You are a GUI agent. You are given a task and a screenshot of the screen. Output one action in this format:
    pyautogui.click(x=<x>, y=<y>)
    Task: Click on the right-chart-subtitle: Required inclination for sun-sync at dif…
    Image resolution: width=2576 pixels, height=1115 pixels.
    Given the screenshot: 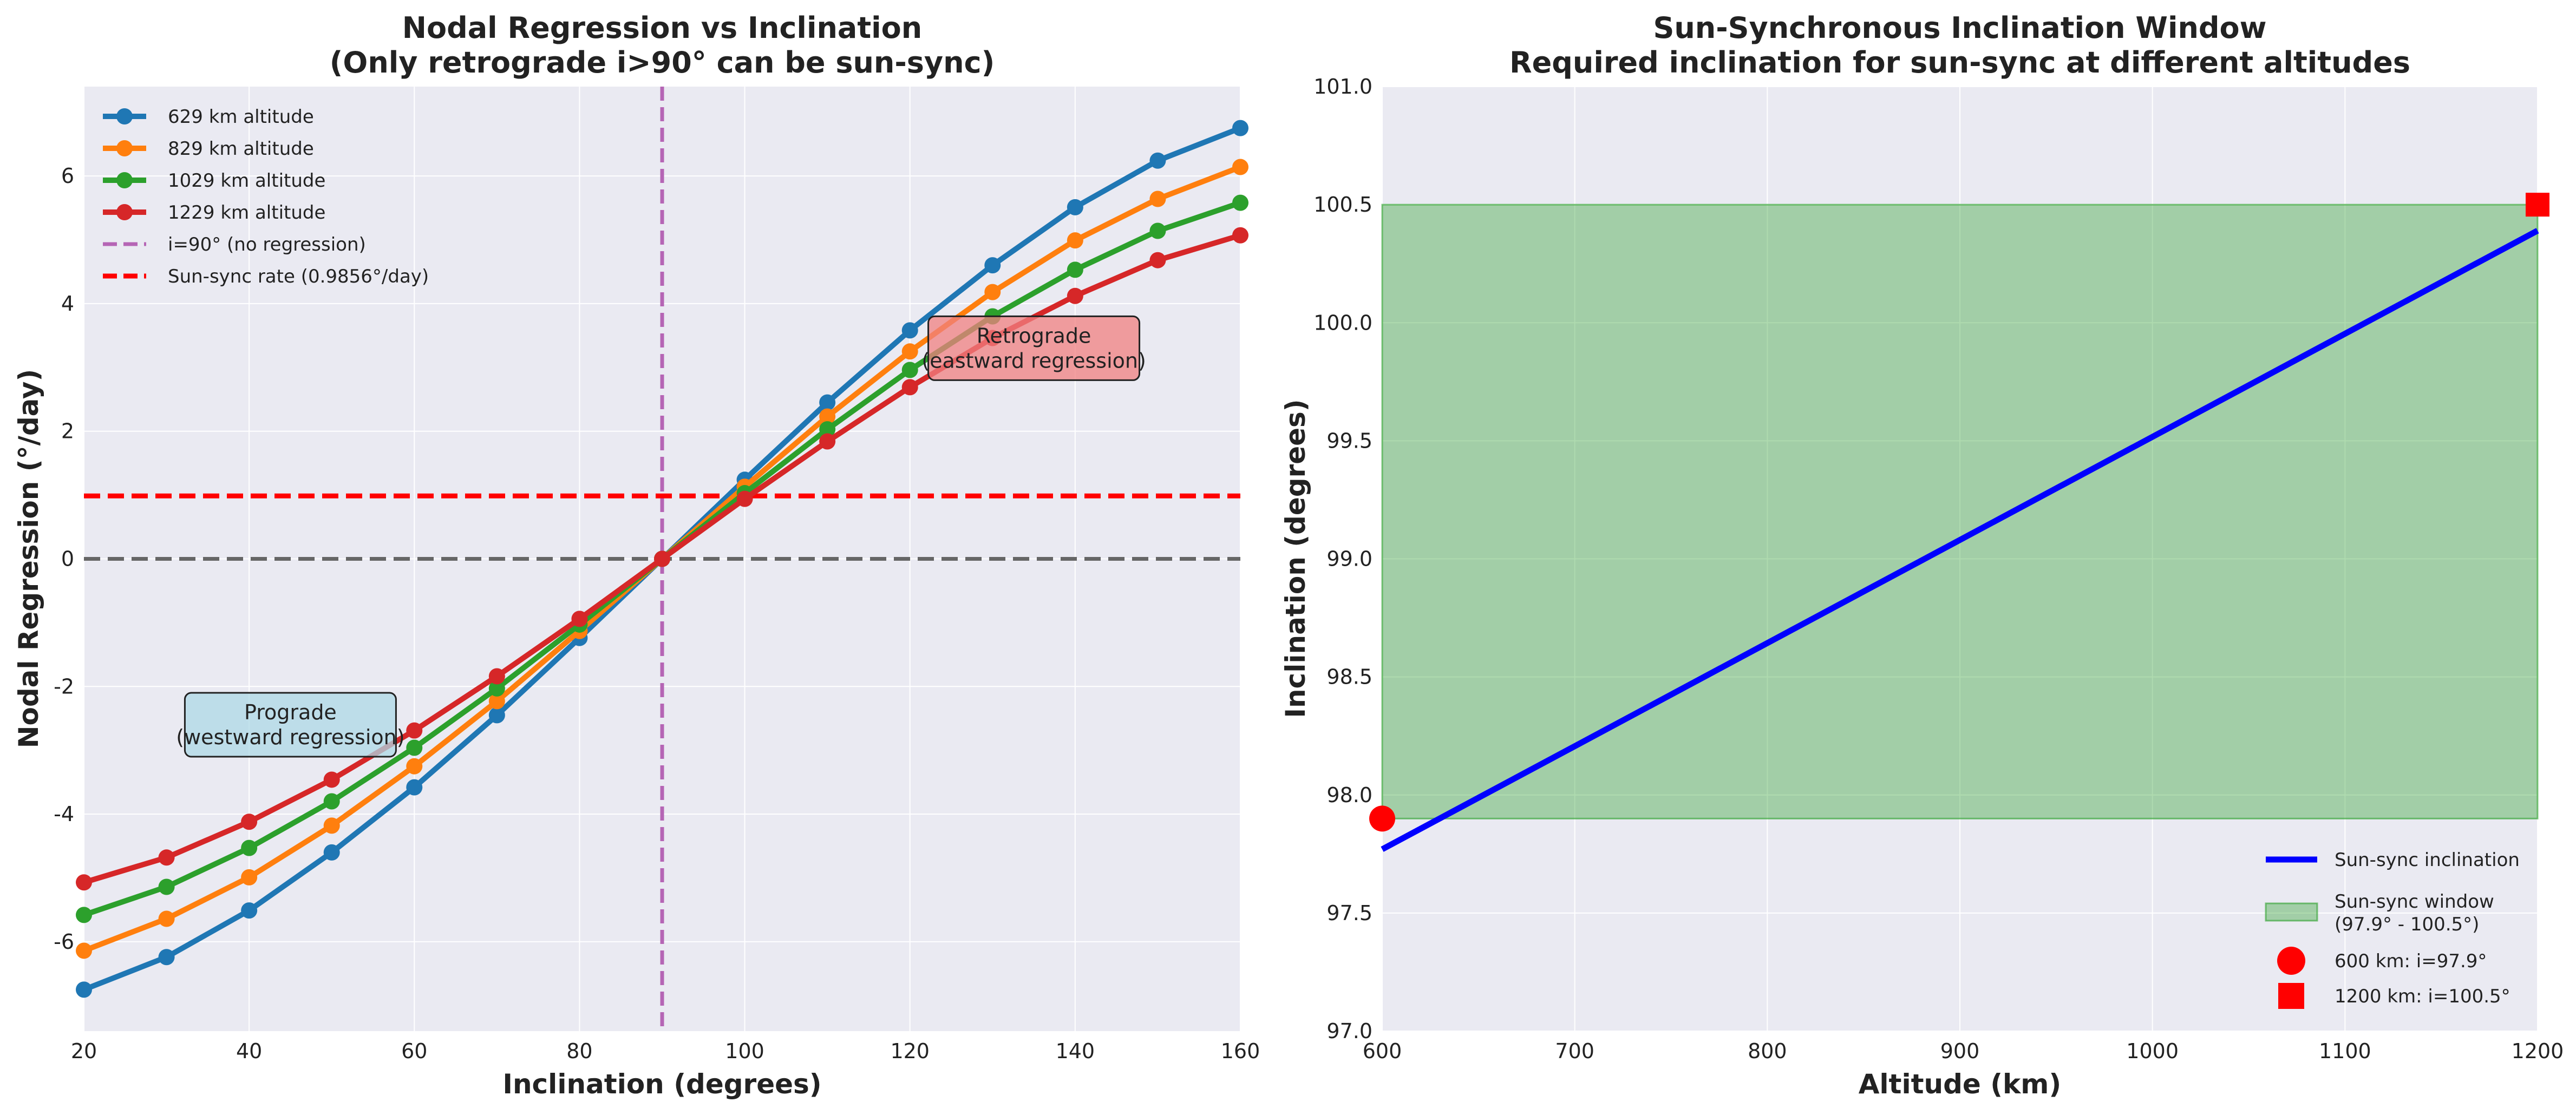 What is the action you would take?
    pyautogui.click(x=1959, y=62)
    